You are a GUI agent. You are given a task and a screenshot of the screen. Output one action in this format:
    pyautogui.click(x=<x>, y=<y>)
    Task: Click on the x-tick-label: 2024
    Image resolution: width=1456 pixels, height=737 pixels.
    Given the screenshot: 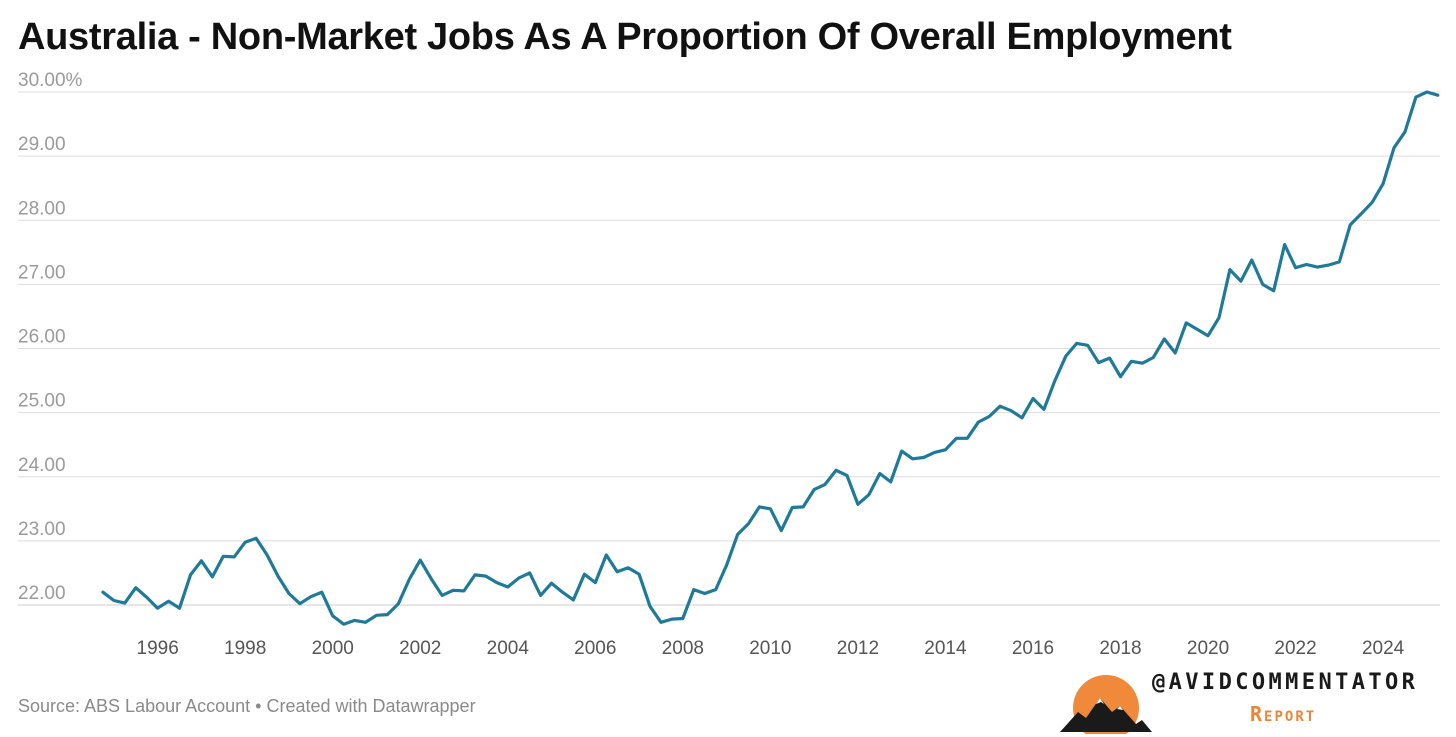 What is the action you would take?
    pyautogui.click(x=1383, y=648)
    